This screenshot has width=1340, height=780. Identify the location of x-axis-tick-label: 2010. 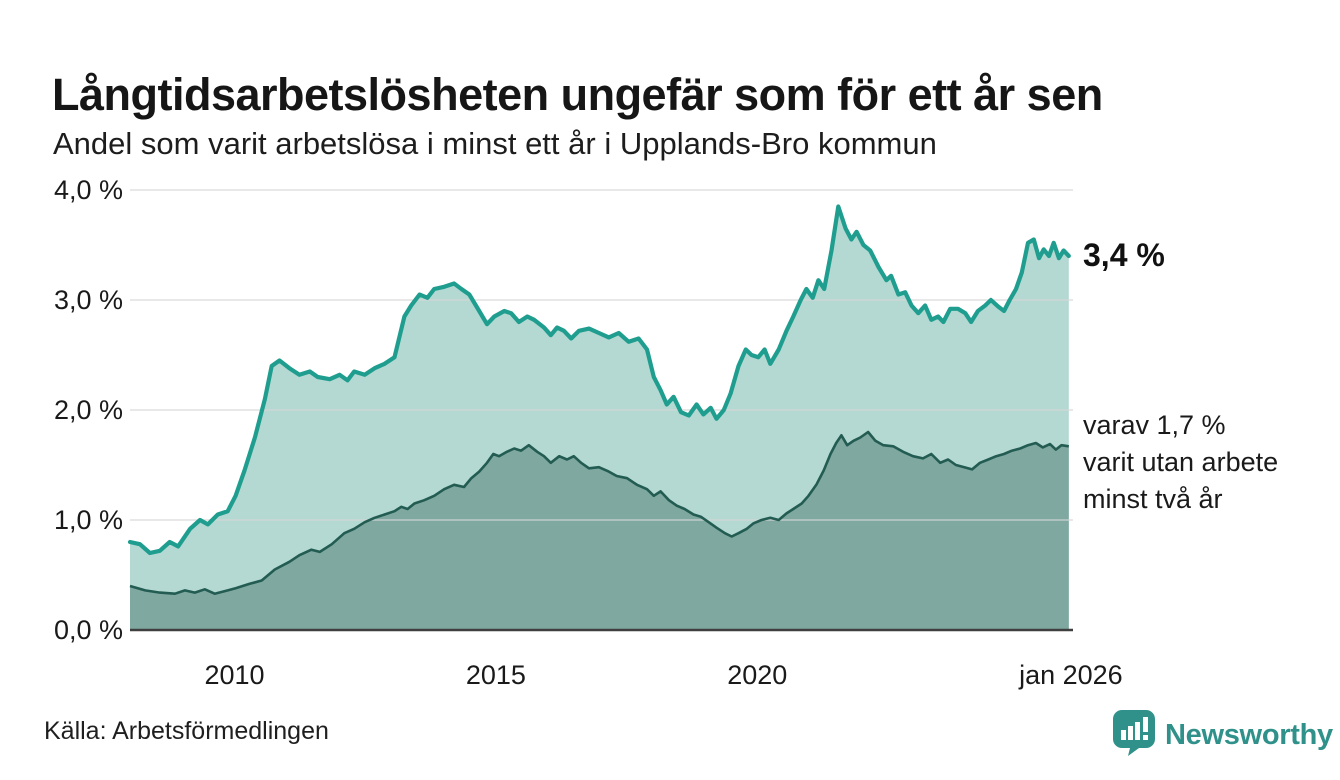
(234, 675).